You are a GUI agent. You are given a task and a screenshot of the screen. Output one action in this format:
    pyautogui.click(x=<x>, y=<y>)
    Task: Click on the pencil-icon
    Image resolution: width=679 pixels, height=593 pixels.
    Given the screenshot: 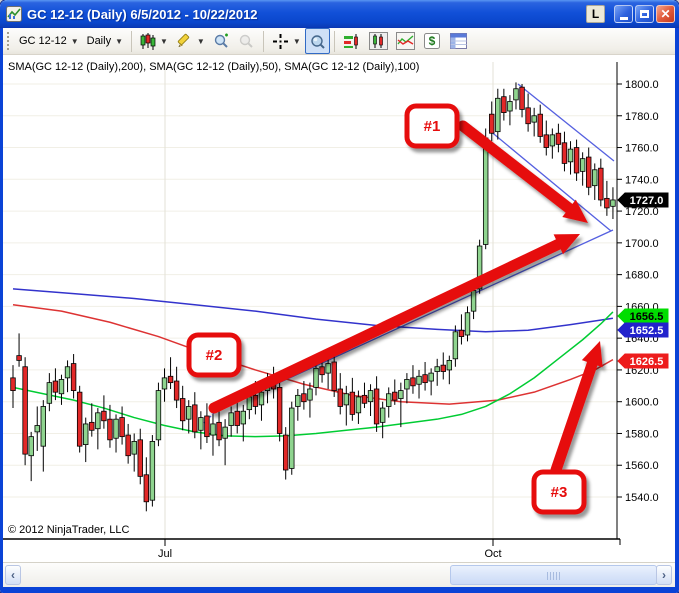 What is the action you would take?
    pyautogui.click(x=183, y=40)
    